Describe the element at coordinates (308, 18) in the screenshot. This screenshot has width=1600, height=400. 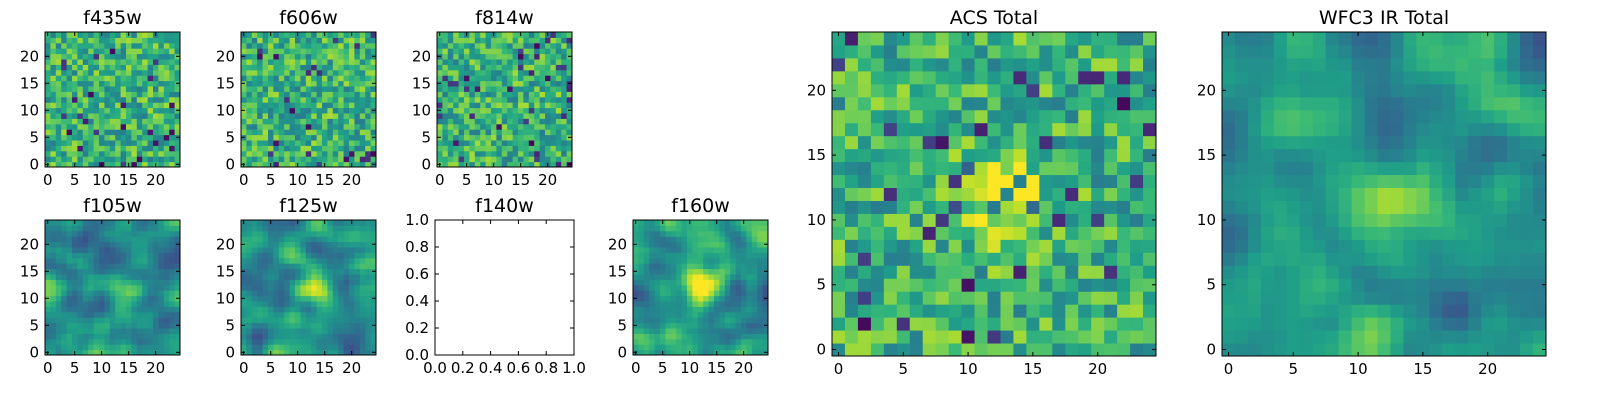
I see `panel-title: f606w` at that location.